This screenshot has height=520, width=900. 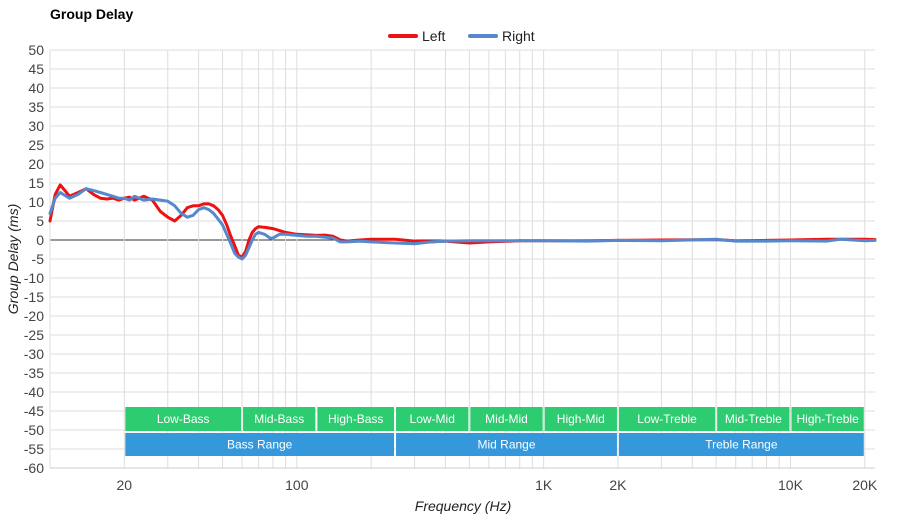 What do you see at coordinates (40, 221) in the screenshot?
I see `y-tick-label: 5` at bounding box center [40, 221].